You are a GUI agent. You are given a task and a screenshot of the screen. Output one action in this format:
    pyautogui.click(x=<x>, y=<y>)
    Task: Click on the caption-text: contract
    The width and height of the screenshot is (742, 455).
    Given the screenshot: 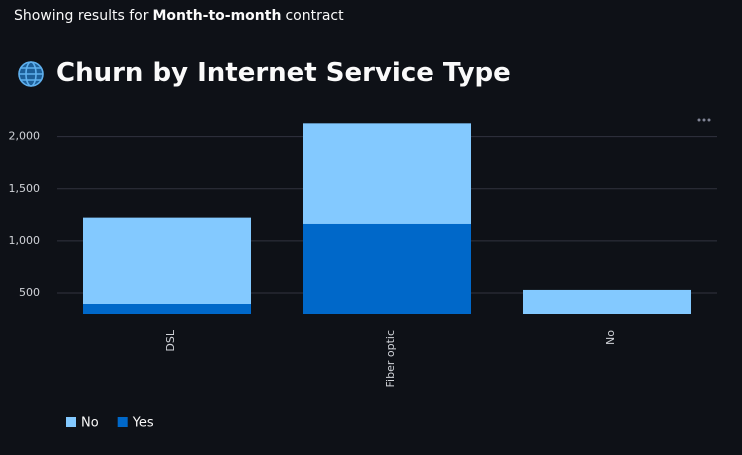 What is the action you would take?
    pyautogui.click(x=314, y=16)
    